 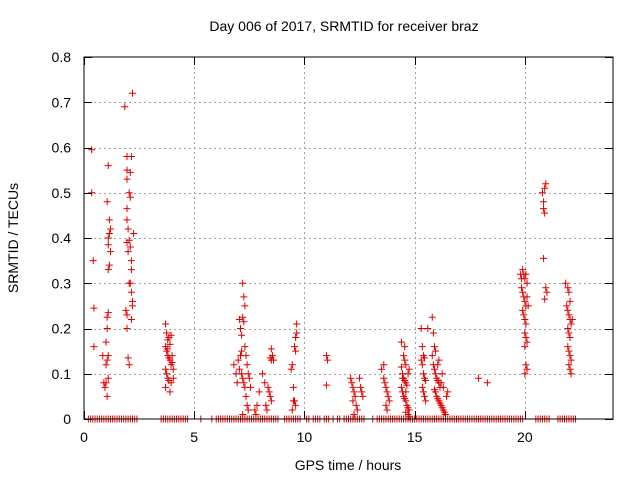 What do you see at coordinates (194, 437) in the screenshot?
I see `x-tick-label: 5` at bounding box center [194, 437].